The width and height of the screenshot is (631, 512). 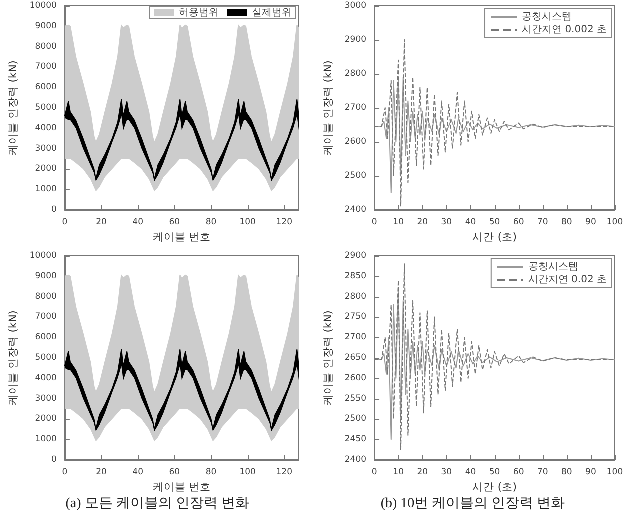 What do you see at coordinates (199, 13) in the screenshot?
I see `legend-label: 허용범위` at bounding box center [199, 13].